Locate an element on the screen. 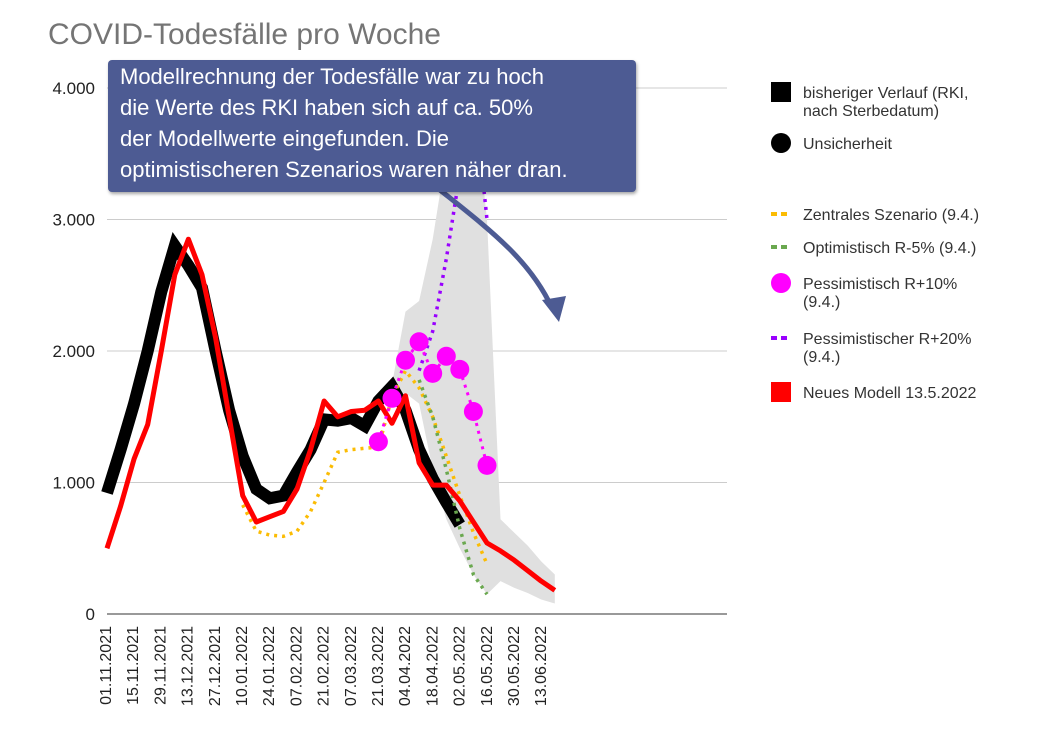  x-tick-label: 18.04.2022 is located at coordinates (432, 666).